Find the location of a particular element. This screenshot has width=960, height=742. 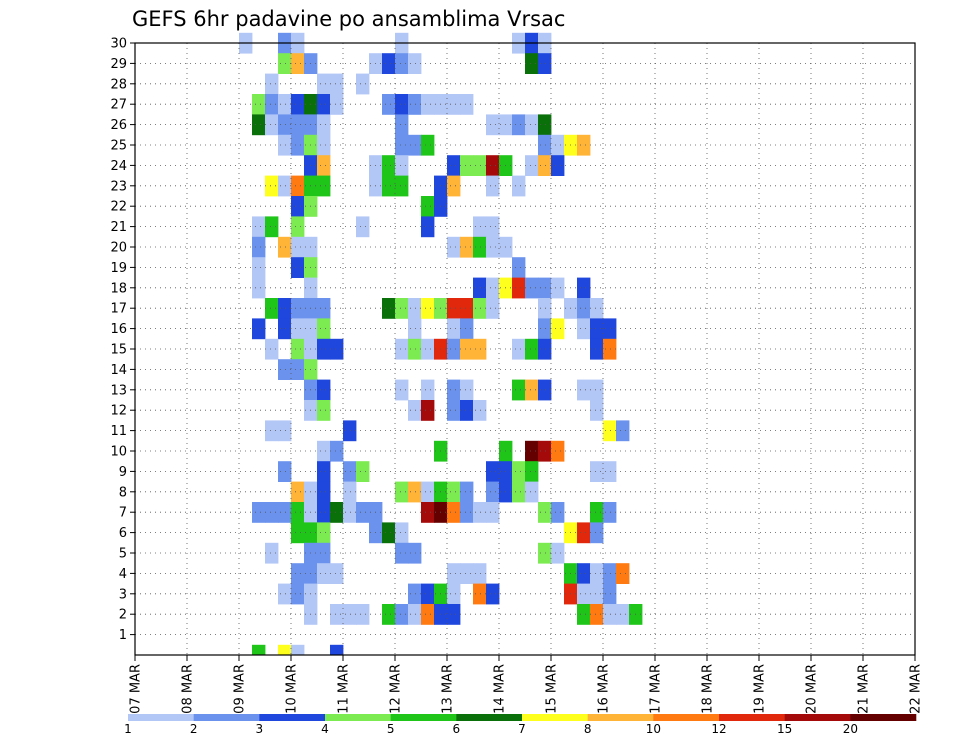

y-tick-label: 20 is located at coordinates (118, 248).